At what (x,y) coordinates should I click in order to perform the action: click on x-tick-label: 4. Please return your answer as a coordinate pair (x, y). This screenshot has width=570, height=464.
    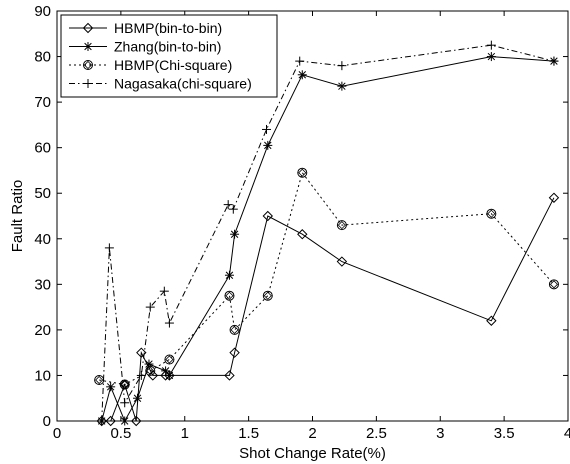
    Looking at the image, I should click on (567, 433).